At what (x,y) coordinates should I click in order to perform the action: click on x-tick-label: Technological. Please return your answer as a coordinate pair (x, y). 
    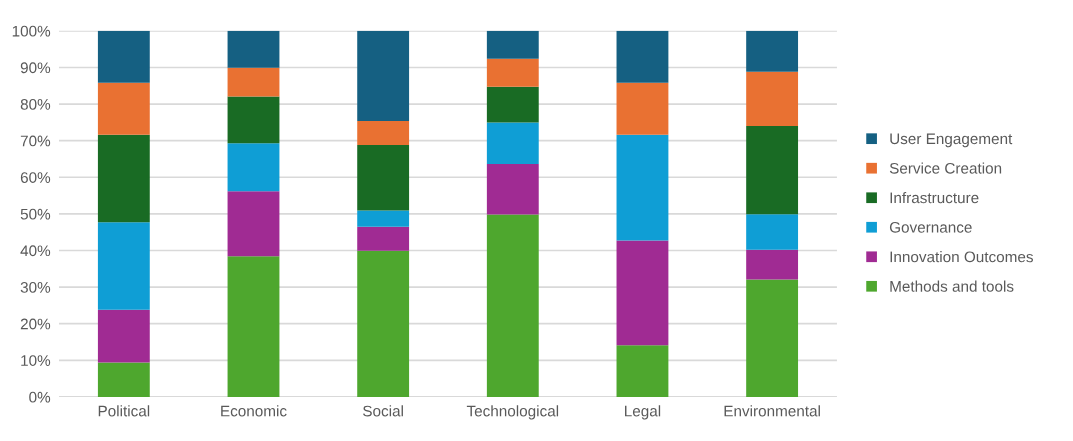
    Looking at the image, I should click on (512, 412).